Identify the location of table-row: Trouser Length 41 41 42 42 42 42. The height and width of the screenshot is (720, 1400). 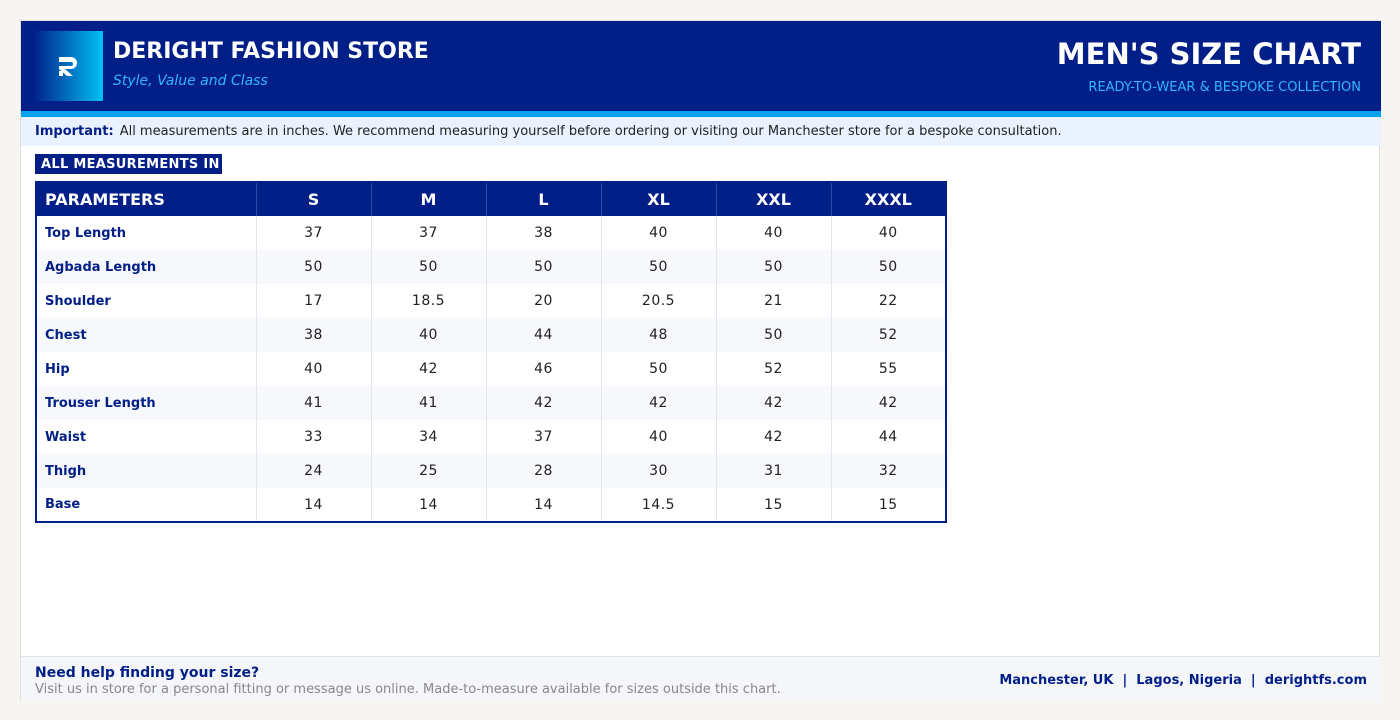
(491, 403).